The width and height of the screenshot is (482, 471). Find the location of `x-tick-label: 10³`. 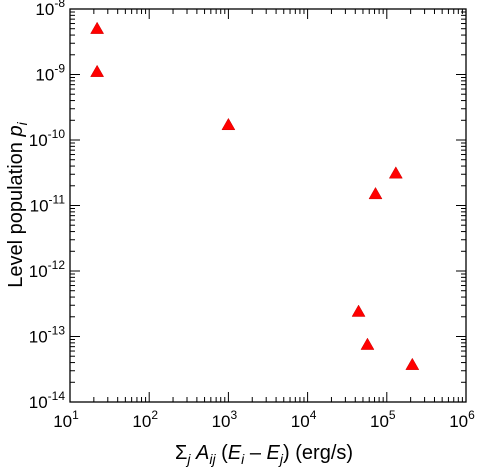

x-tick-label: 10³ is located at coordinates (225, 419).